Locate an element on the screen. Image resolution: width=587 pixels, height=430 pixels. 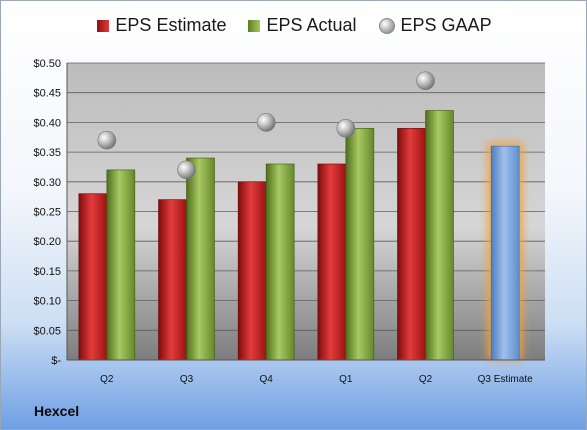
y-tick-label: $0.35 is located at coordinates (47, 153).